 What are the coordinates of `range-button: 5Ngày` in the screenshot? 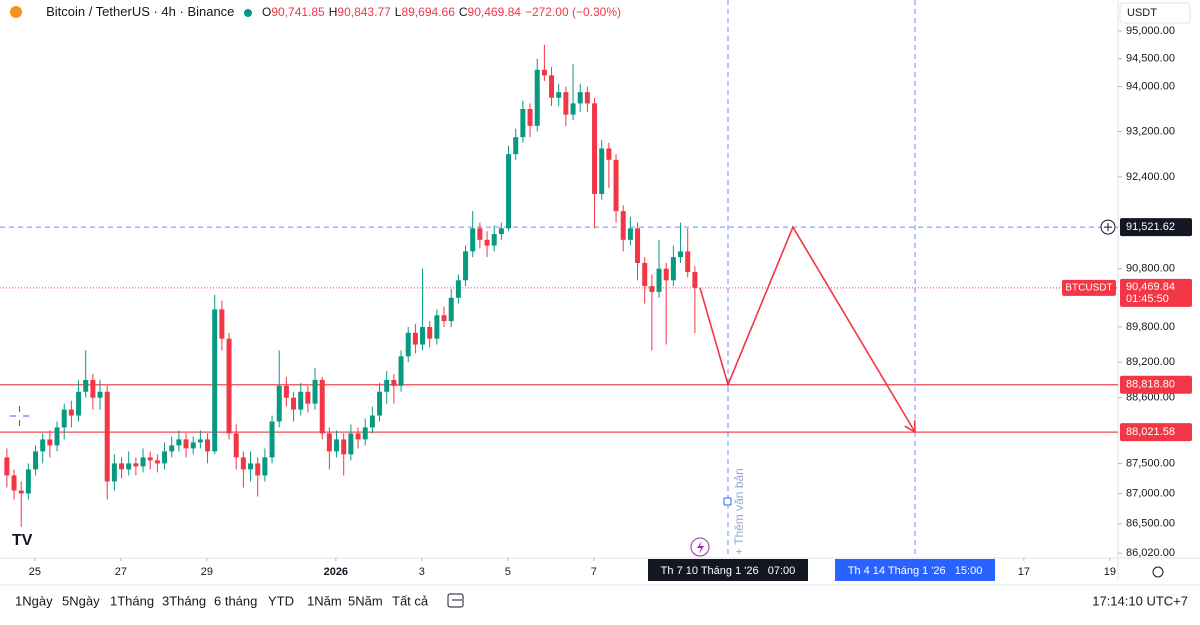 It's located at (81, 600).